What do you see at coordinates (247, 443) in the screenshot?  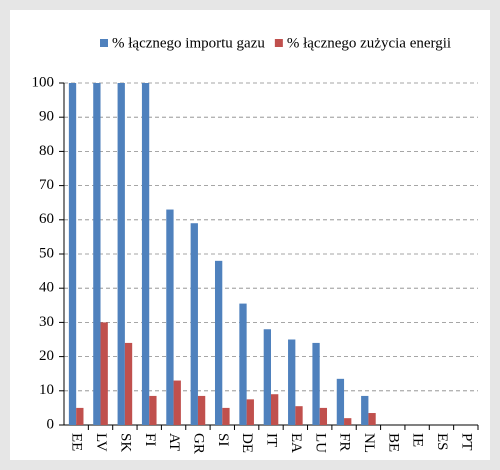 I see `x-tick-label: DE` at bounding box center [247, 443].